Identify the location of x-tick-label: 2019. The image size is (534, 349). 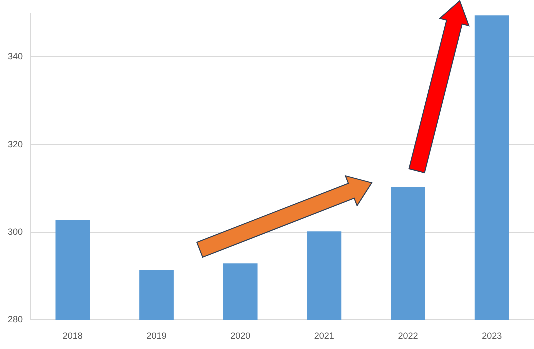
(156, 336).